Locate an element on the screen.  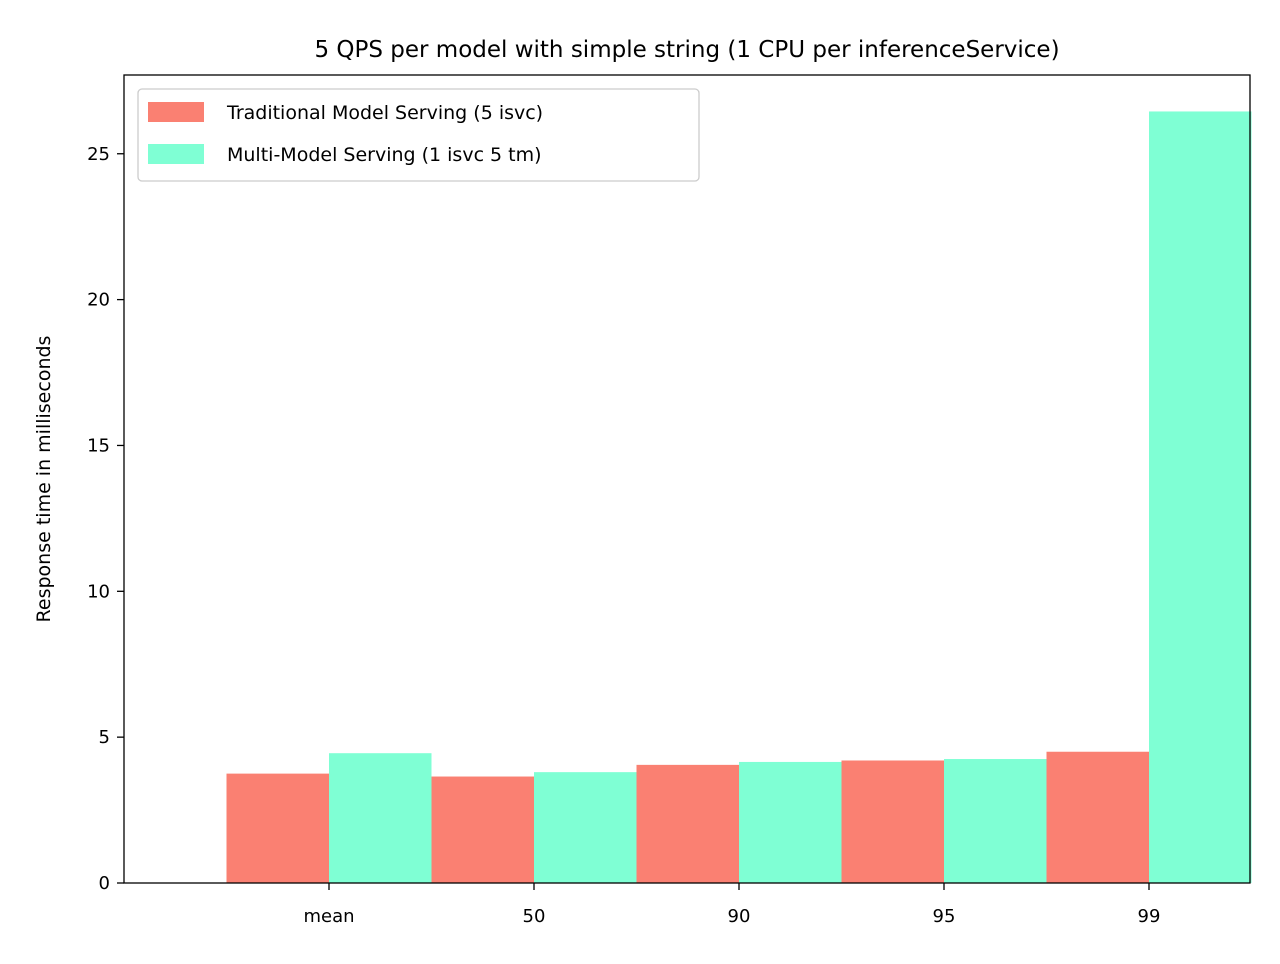
y-tick-label: 15 is located at coordinates (98, 445).